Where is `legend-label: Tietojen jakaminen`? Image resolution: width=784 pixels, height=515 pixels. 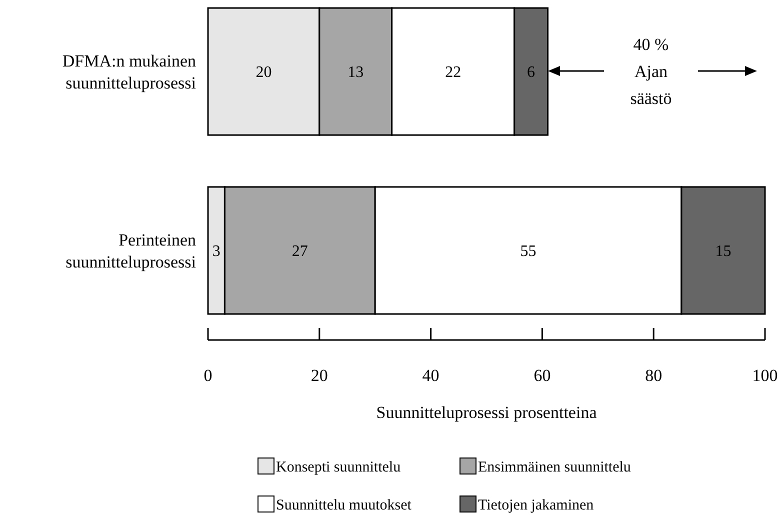
legend-label: Tietojen jakaminen is located at coordinates (536, 505).